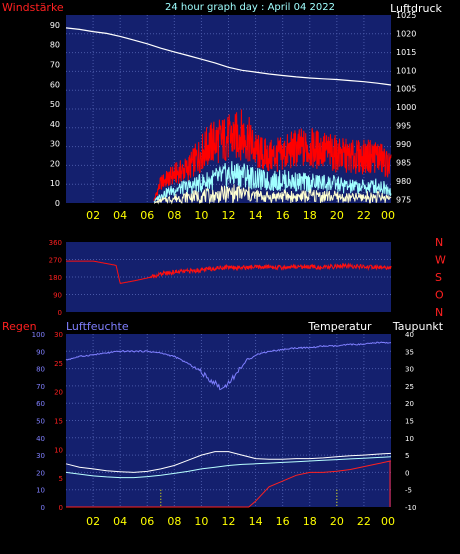 The height and width of the screenshot is (554, 460). What do you see at coordinates (250, 7) in the screenshot?
I see `graph-title: 24 hour graph day : April 04 2022` at bounding box center [250, 7].